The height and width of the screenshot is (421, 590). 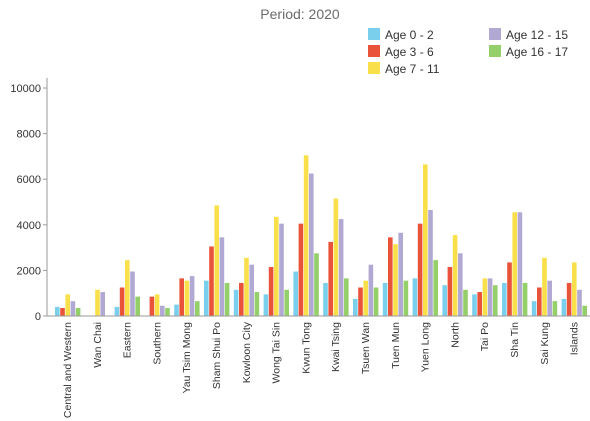 What do you see at coordinates (247, 352) in the screenshot?
I see `x-tick-label: Kowloon City` at bounding box center [247, 352].